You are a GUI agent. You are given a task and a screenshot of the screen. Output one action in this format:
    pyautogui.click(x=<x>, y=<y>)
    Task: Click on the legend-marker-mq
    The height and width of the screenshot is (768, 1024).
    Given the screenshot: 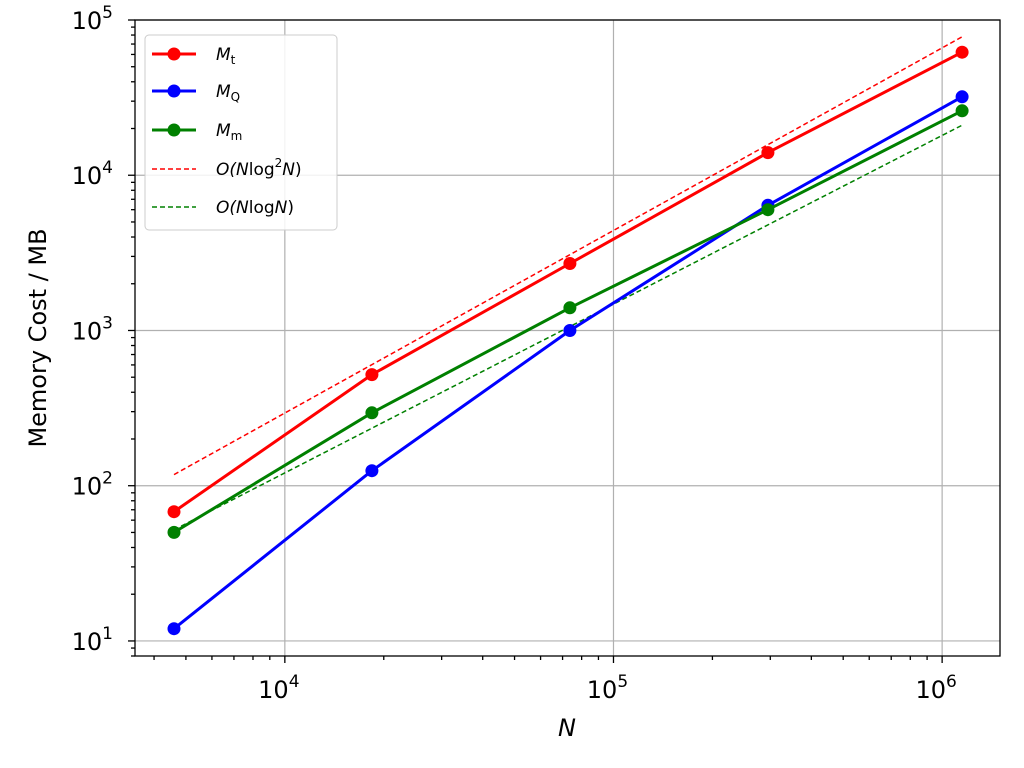 What is the action you would take?
    pyautogui.click(x=174, y=91)
    